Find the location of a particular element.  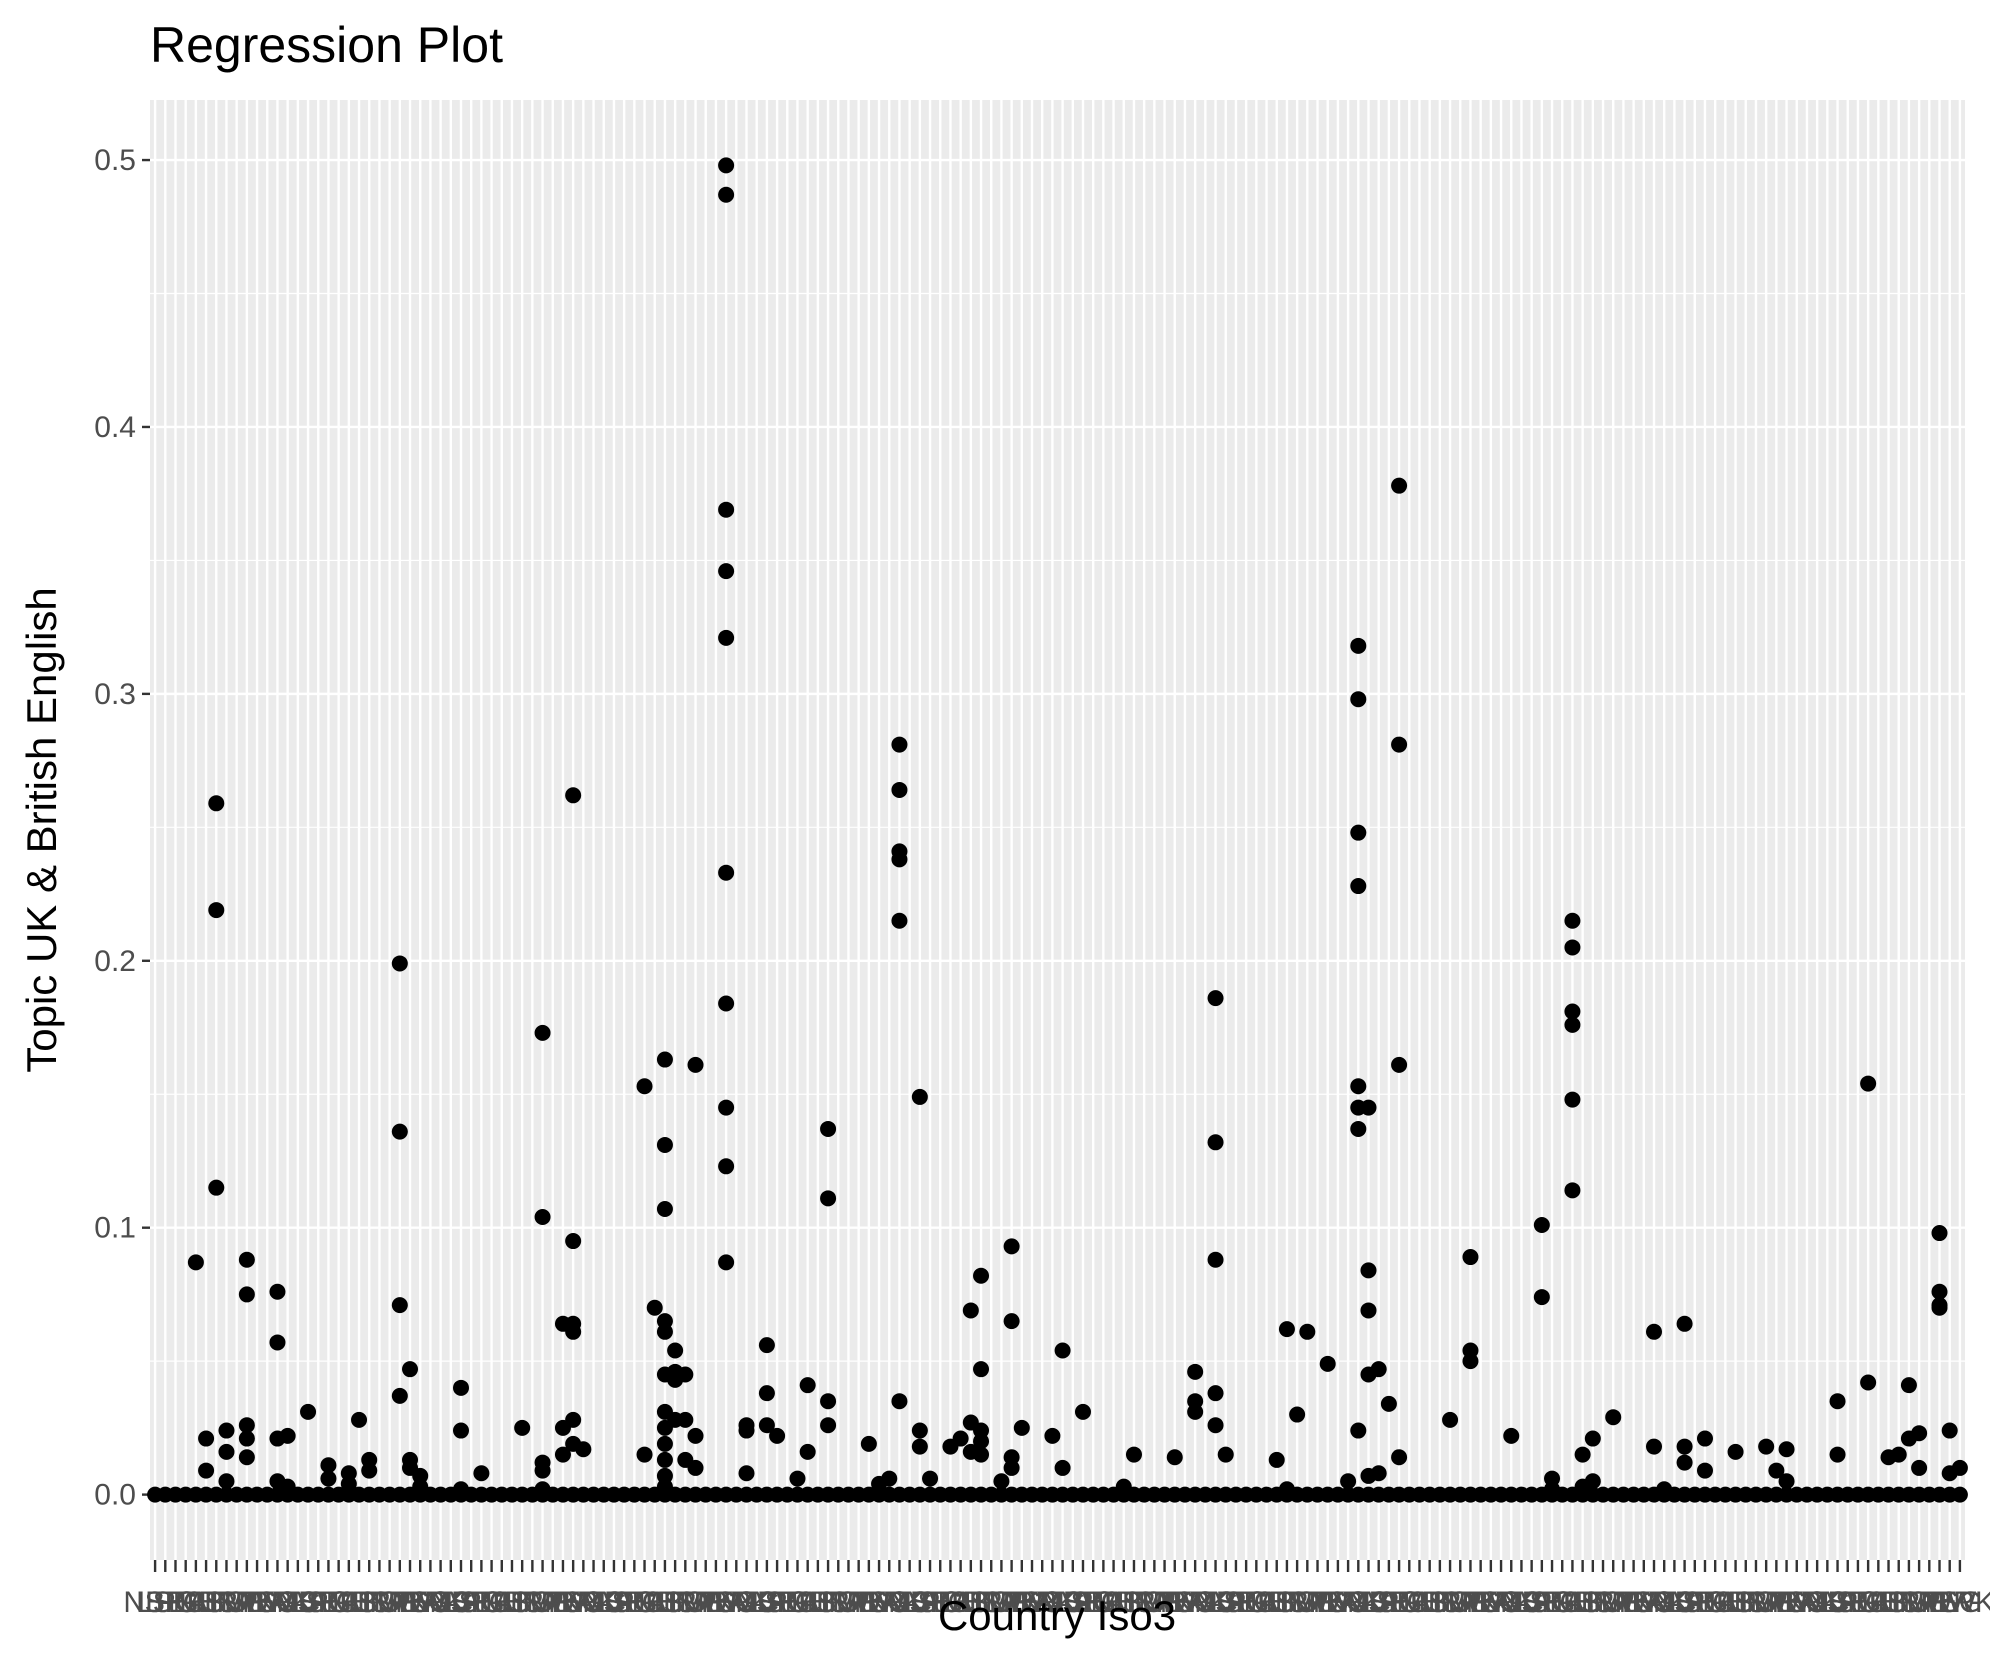

x-axis-ticks is located at coordinates (1057, 1566).